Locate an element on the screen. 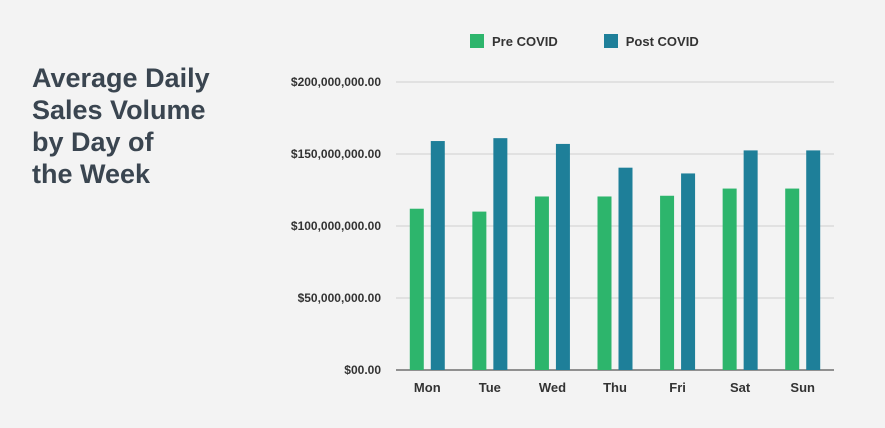 This screenshot has width=885, height=428. title-line: the Week is located at coordinates (91, 174).